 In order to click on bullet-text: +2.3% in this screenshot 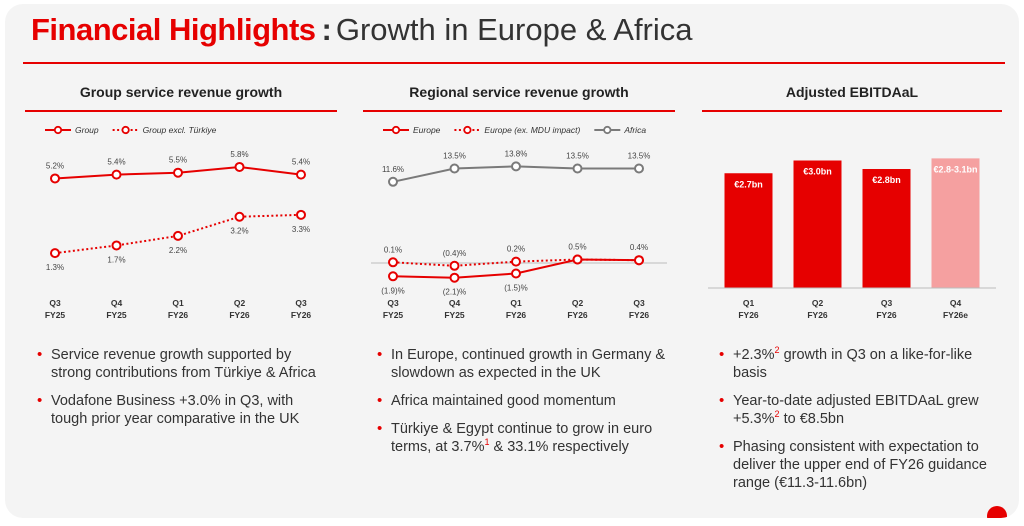, I will do `click(754, 355)`.